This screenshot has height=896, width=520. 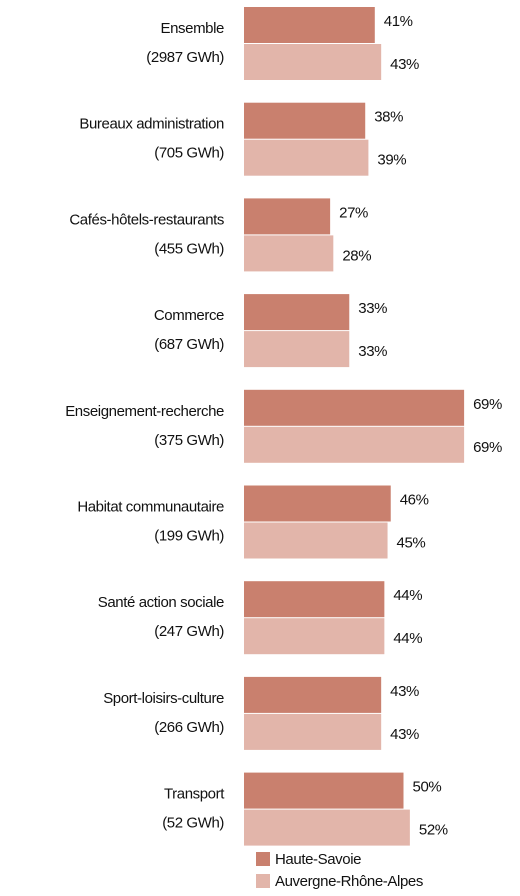 I want to click on value-label: 41%, so click(x=398, y=21).